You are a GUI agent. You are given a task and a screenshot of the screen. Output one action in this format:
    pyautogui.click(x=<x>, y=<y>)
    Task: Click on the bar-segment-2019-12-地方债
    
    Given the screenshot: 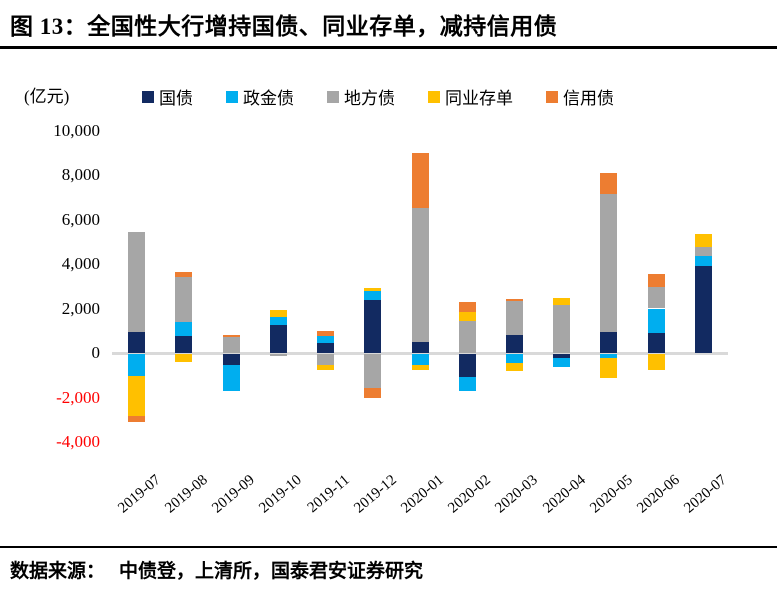 What is the action you would take?
    pyautogui.click(x=373, y=371)
    